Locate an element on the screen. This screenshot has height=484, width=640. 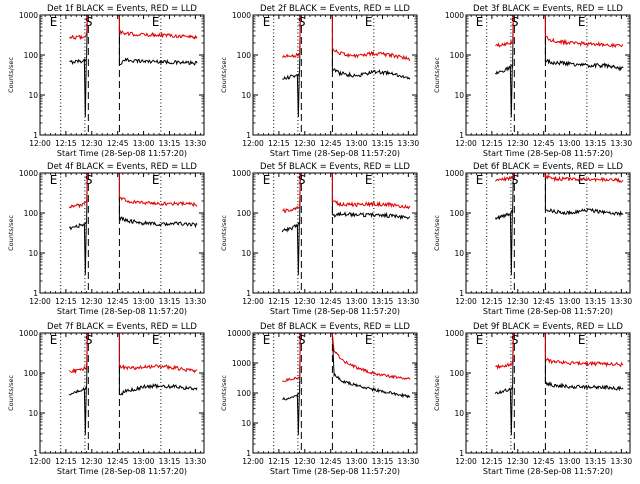
panel-title: Det 9f BLACK = Events, RED = LLD is located at coordinates (548, 327).